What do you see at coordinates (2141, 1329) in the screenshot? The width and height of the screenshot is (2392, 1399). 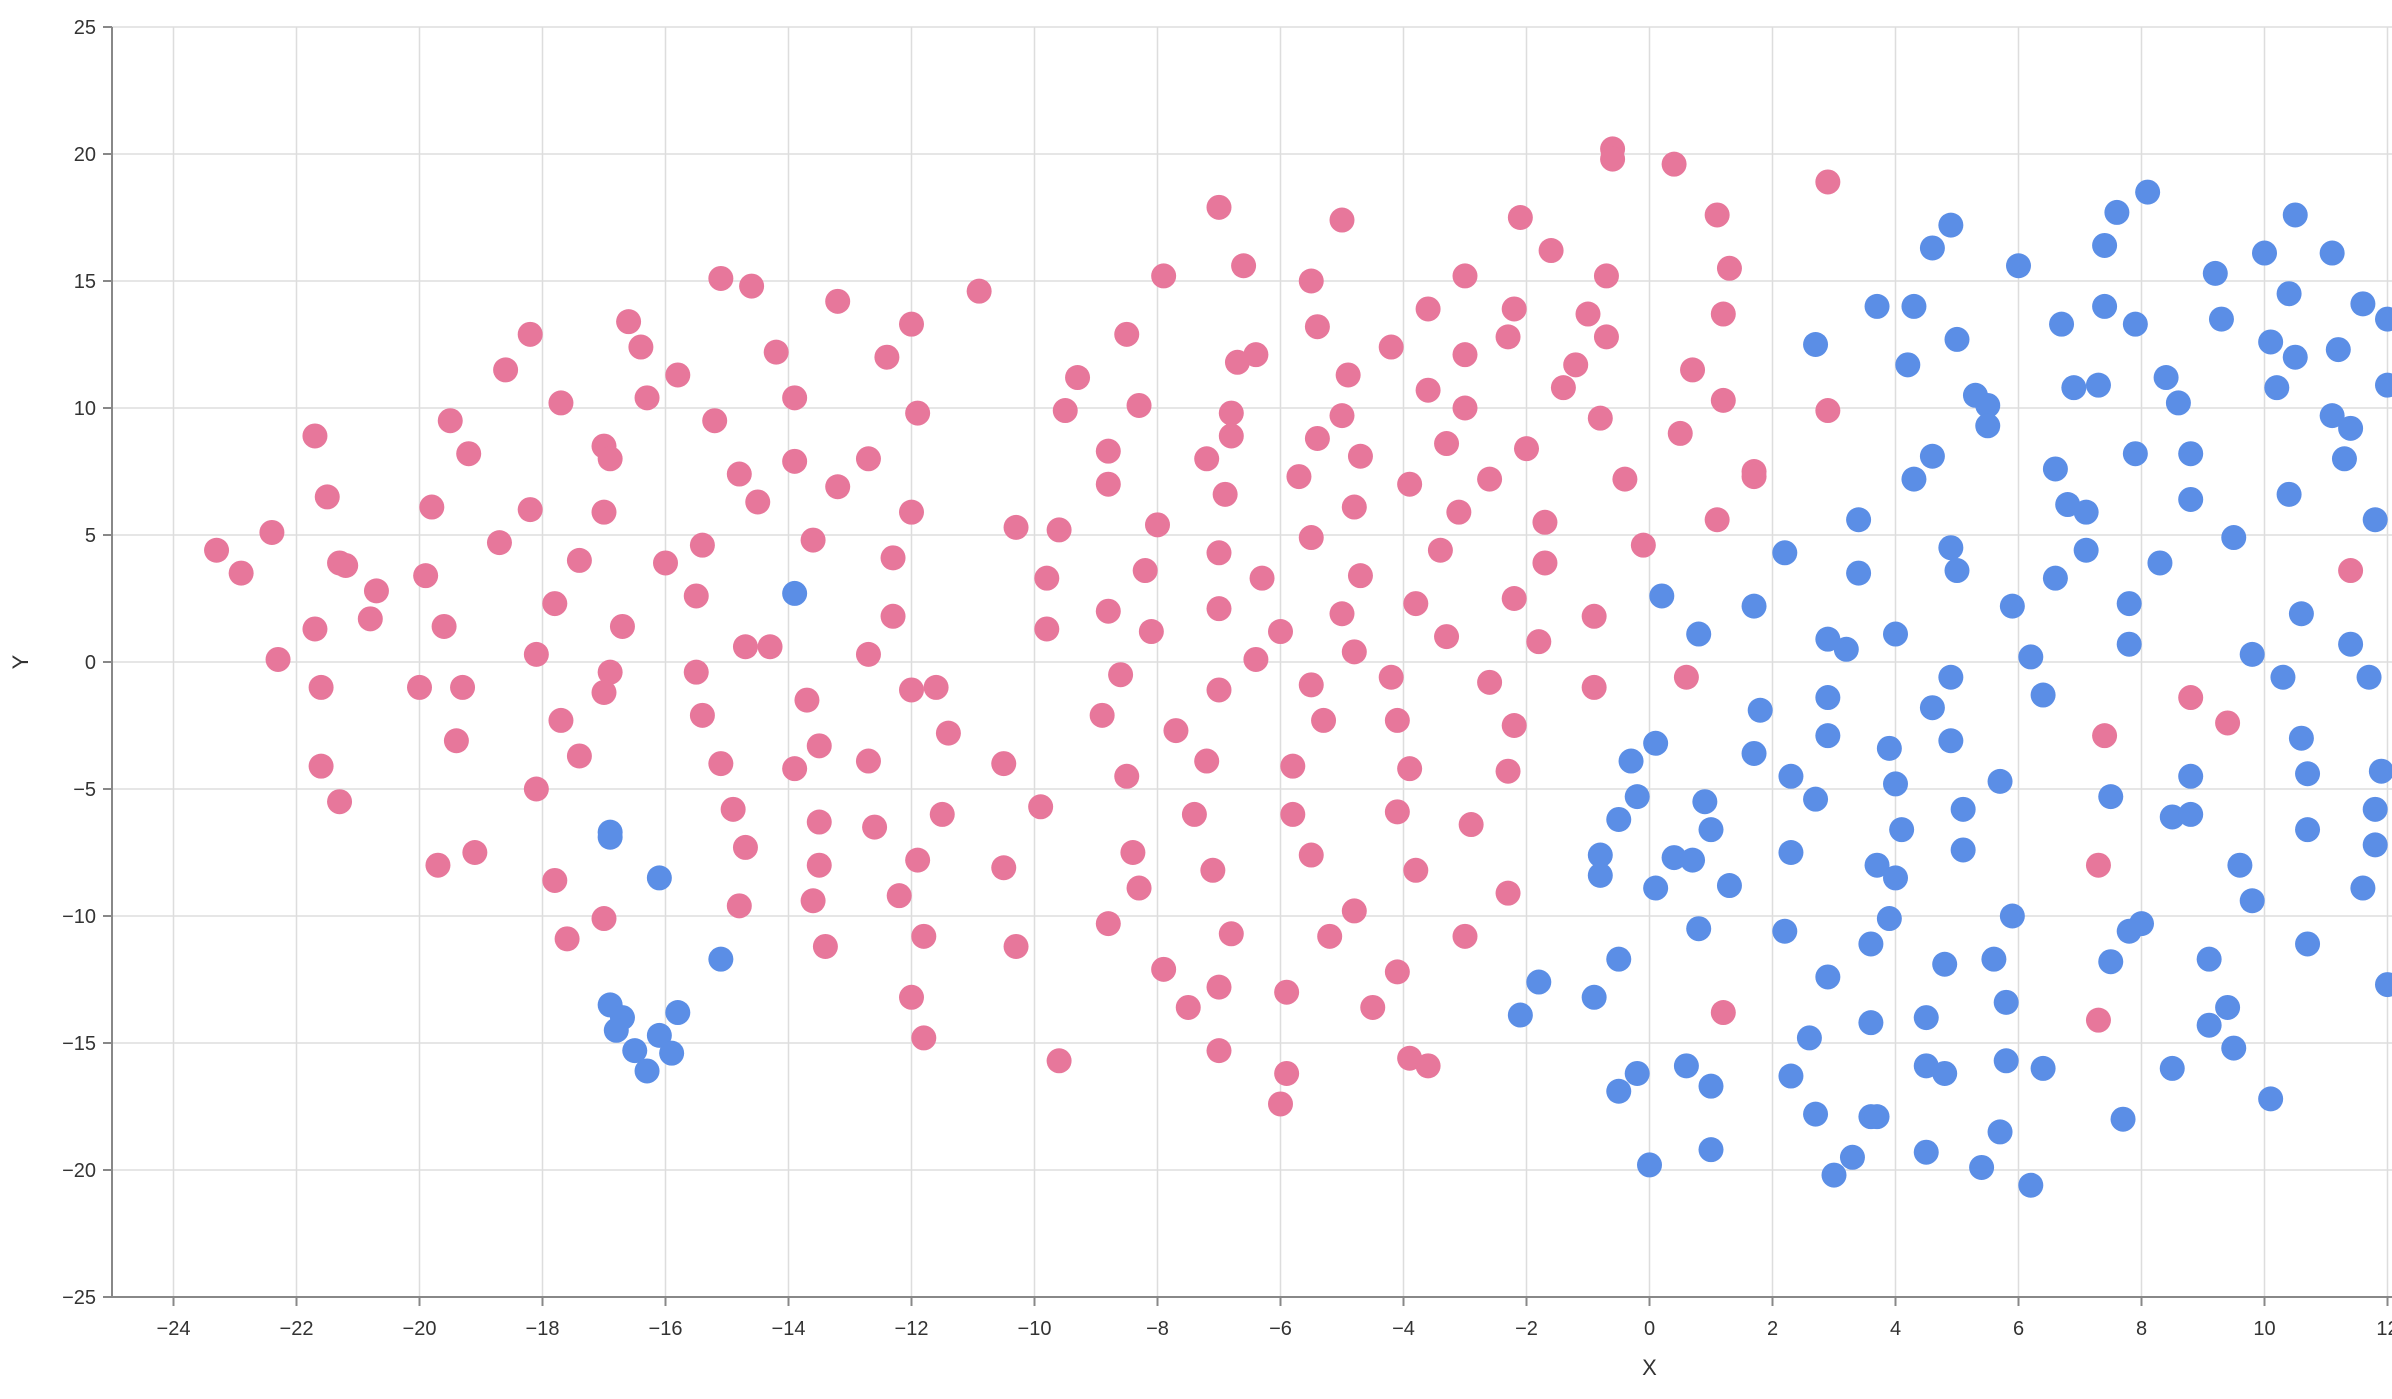 I see `x-tick-label: 8` at bounding box center [2141, 1329].